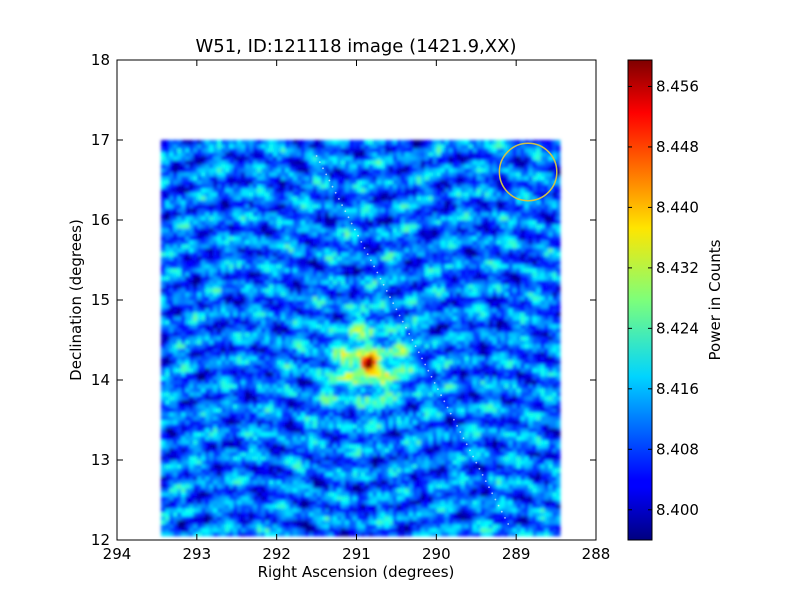 The width and height of the screenshot is (800, 600). What do you see at coordinates (355, 46) in the screenshot?
I see `chart-title: W51, ID:121118 image (1421.9,XX)` at bounding box center [355, 46].